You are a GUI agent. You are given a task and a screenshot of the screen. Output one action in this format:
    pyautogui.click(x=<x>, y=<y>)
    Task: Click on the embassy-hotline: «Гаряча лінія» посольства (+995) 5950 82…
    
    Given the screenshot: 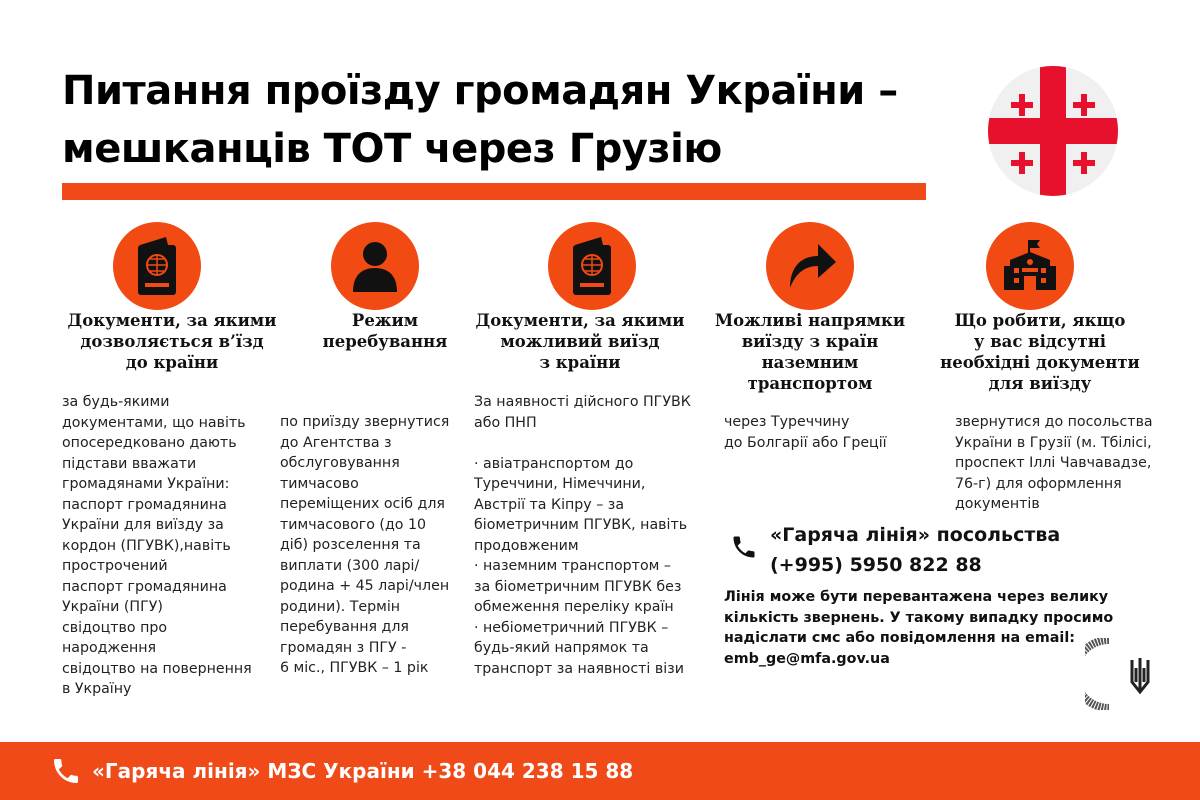 What is the action you would take?
    pyautogui.click(x=915, y=550)
    